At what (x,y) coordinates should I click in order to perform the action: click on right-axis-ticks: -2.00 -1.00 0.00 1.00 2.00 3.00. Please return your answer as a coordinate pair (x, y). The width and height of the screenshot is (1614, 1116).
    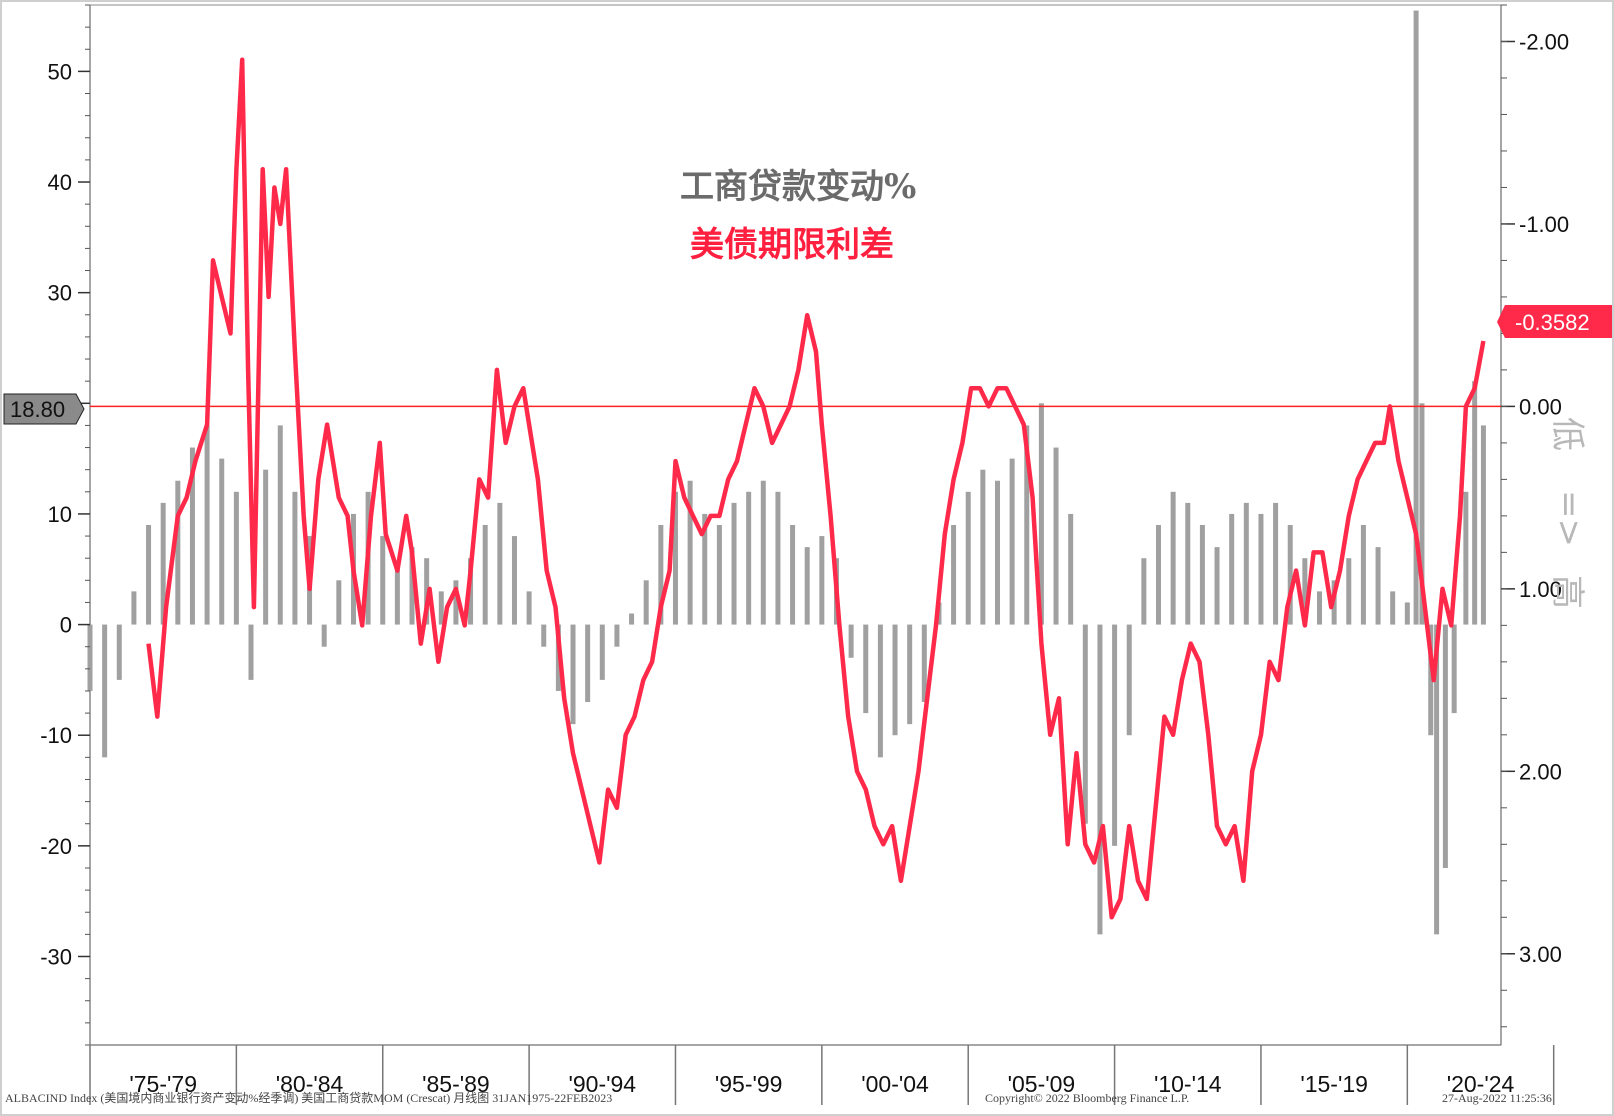
    Looking at the image, I should click on (1535, 516).